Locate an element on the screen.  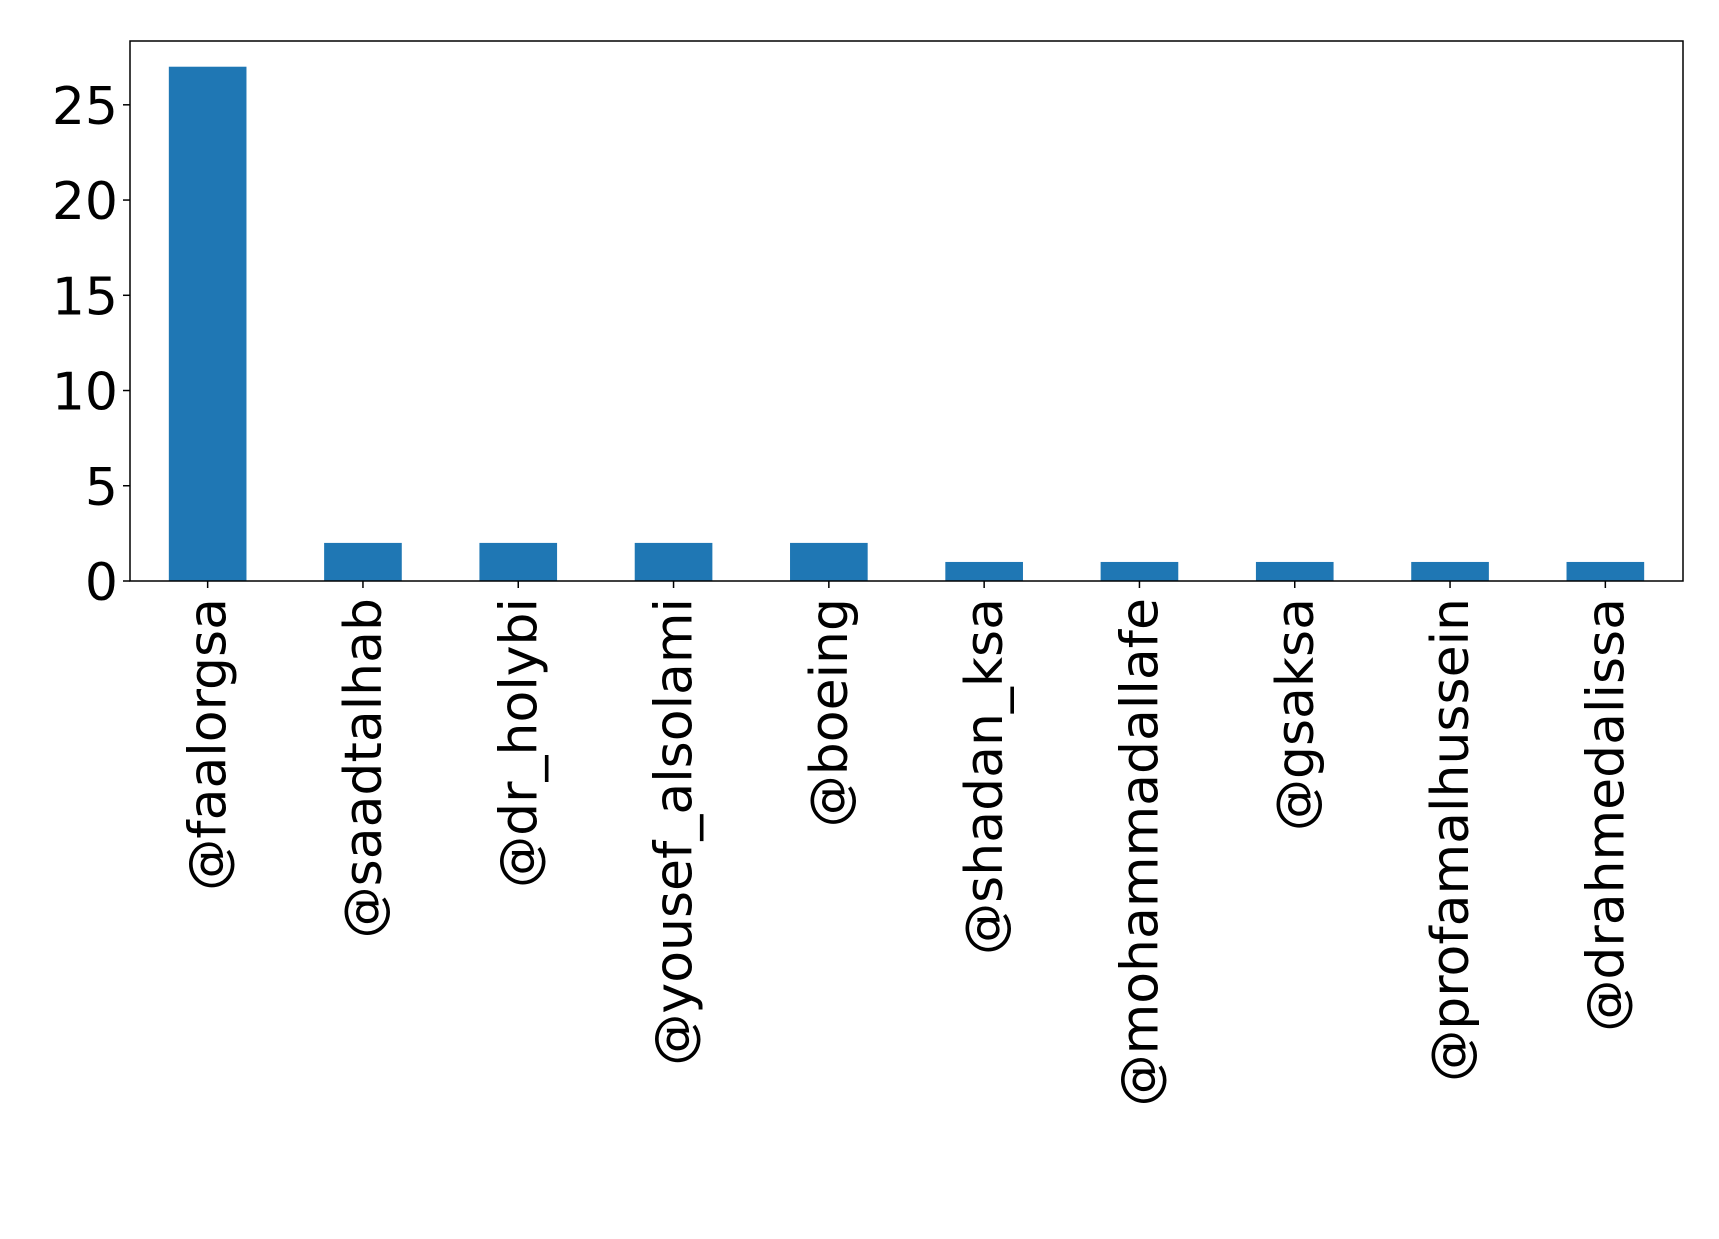
x-tick-label-8: @profamalhussein is located at coordinates (1451, 840).